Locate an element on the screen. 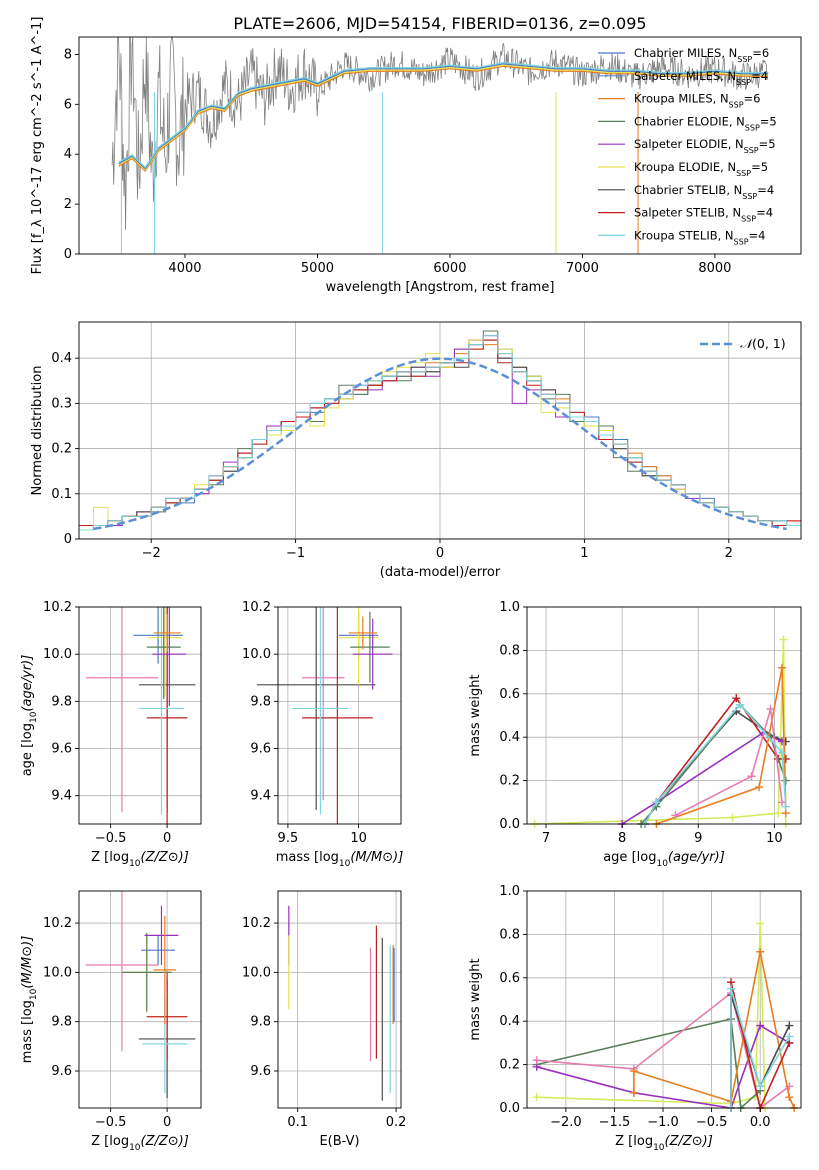 The height and width of the screenshot is (1170, 819). y-axis-label-part: age [log is located at coordinates (27, 749).